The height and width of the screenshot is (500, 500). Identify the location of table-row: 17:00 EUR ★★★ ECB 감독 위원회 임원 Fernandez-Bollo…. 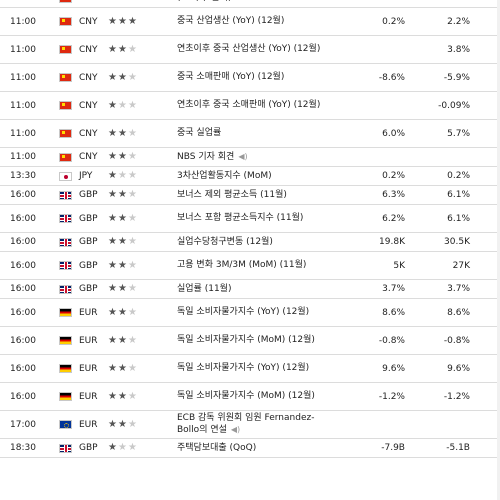
(250, 425).